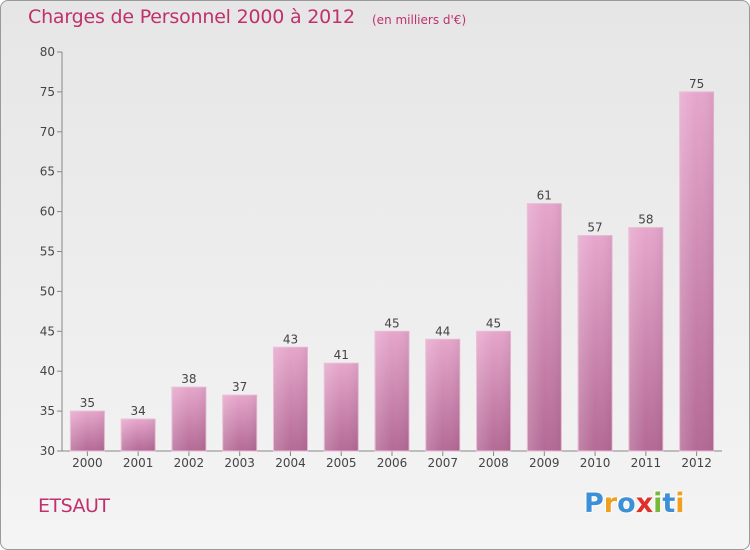 This screenshot has width=750, height=550. I want to click on chart-title: Charges de Personnel 2000 à 2012, so click(191, 17).